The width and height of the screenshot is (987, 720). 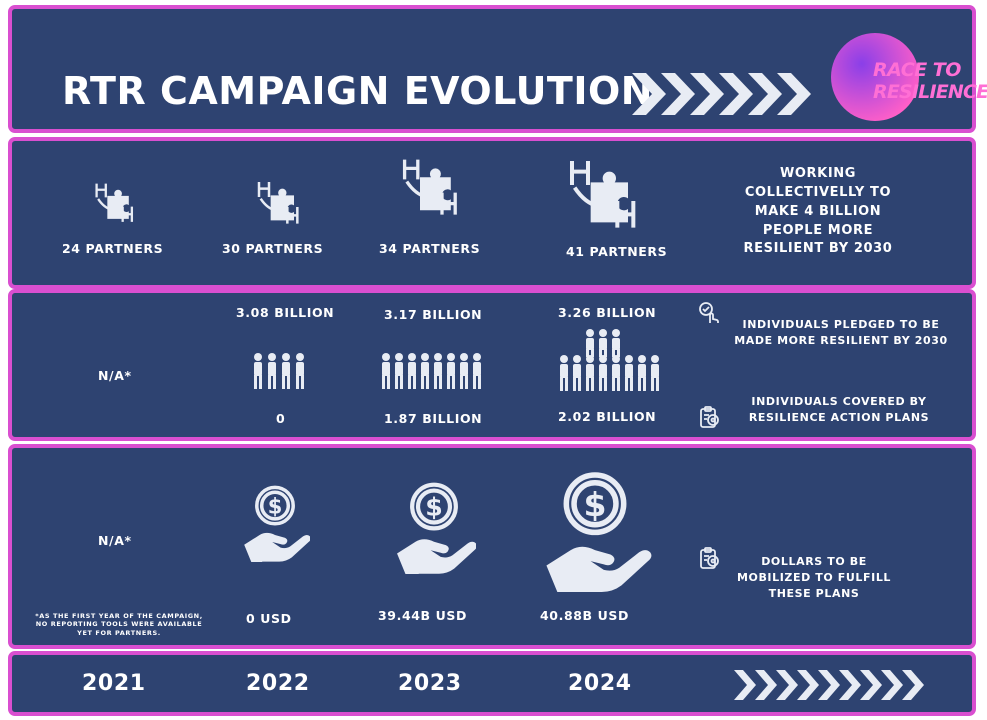 I want to click on dollars-2023: 39.44B USD, so click(x=422, y=615).